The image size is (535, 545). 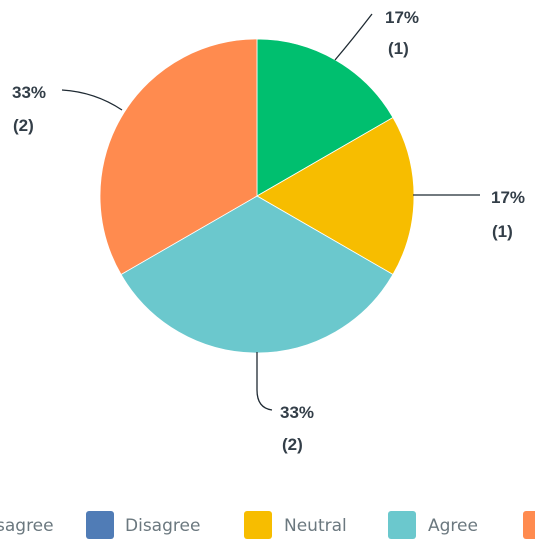 What do you see at coordinates (508, 197) in the screenshot?
I see `slice-2-percent-label: 17%` at bounding box center [508, 197].